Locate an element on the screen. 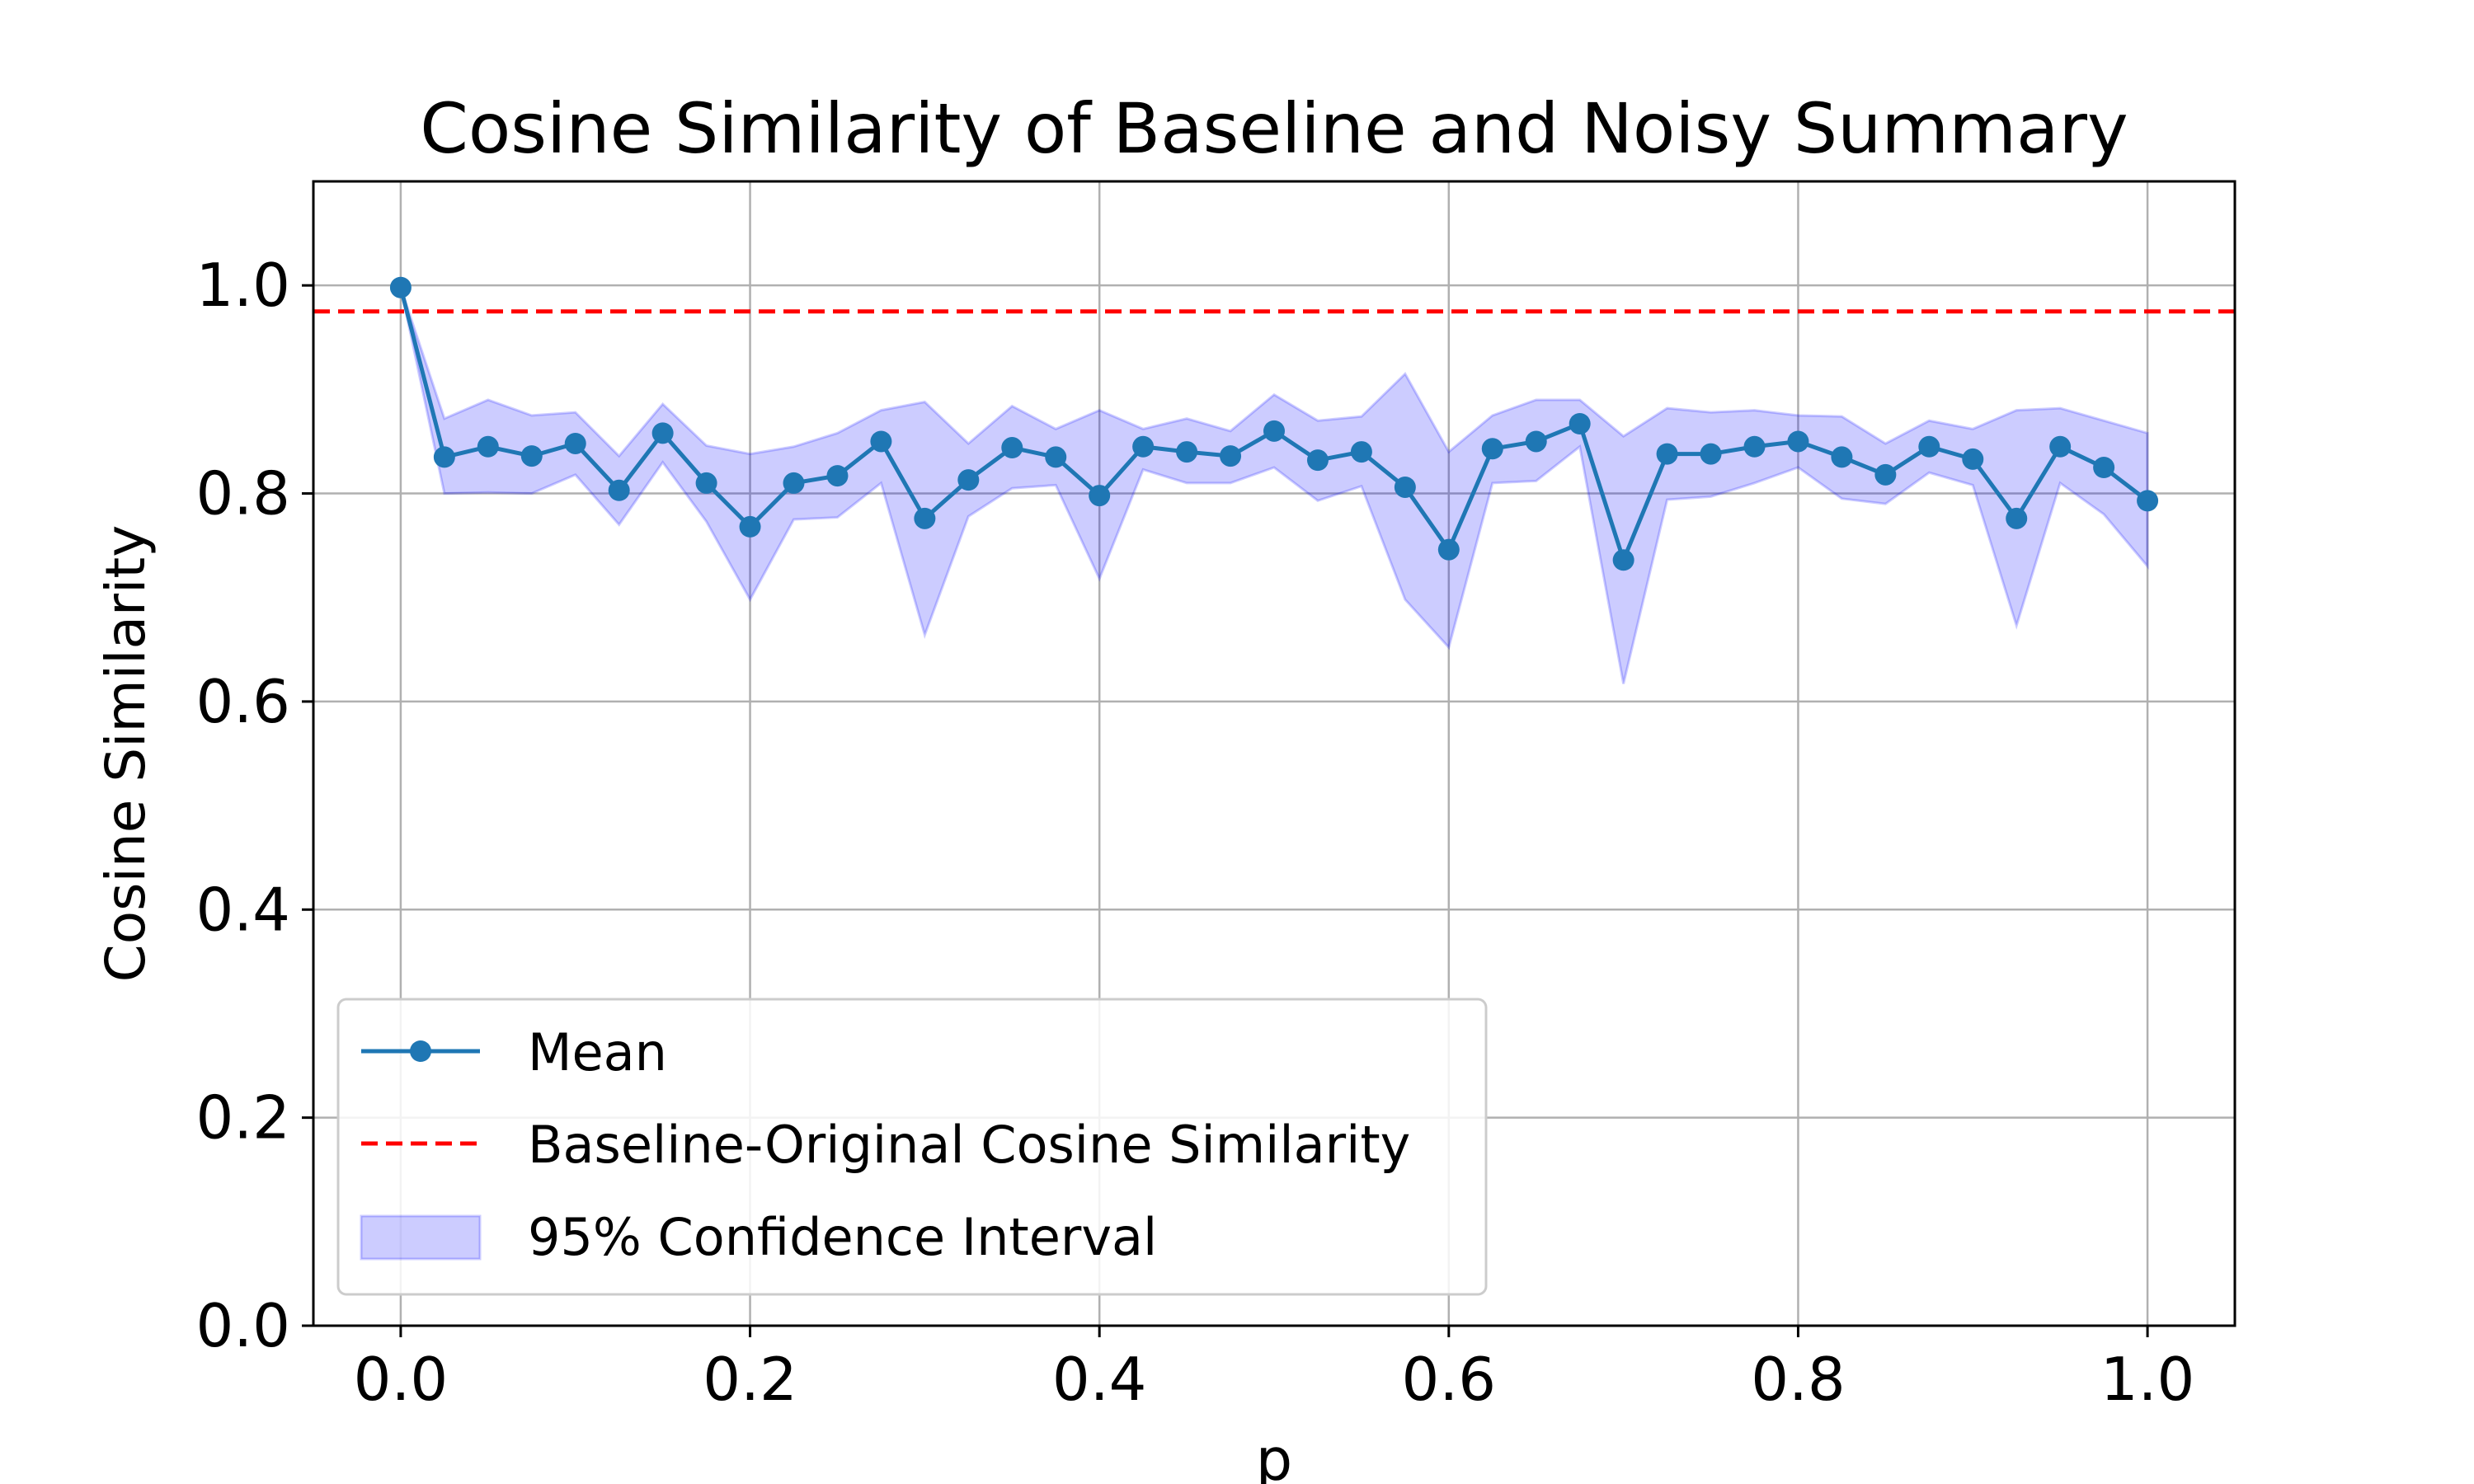 Image resolution: width=2474 pixels, height=1484 pixels. legend-ci-label: 95% Confidence Interval is located at coordinates (842, 1237).